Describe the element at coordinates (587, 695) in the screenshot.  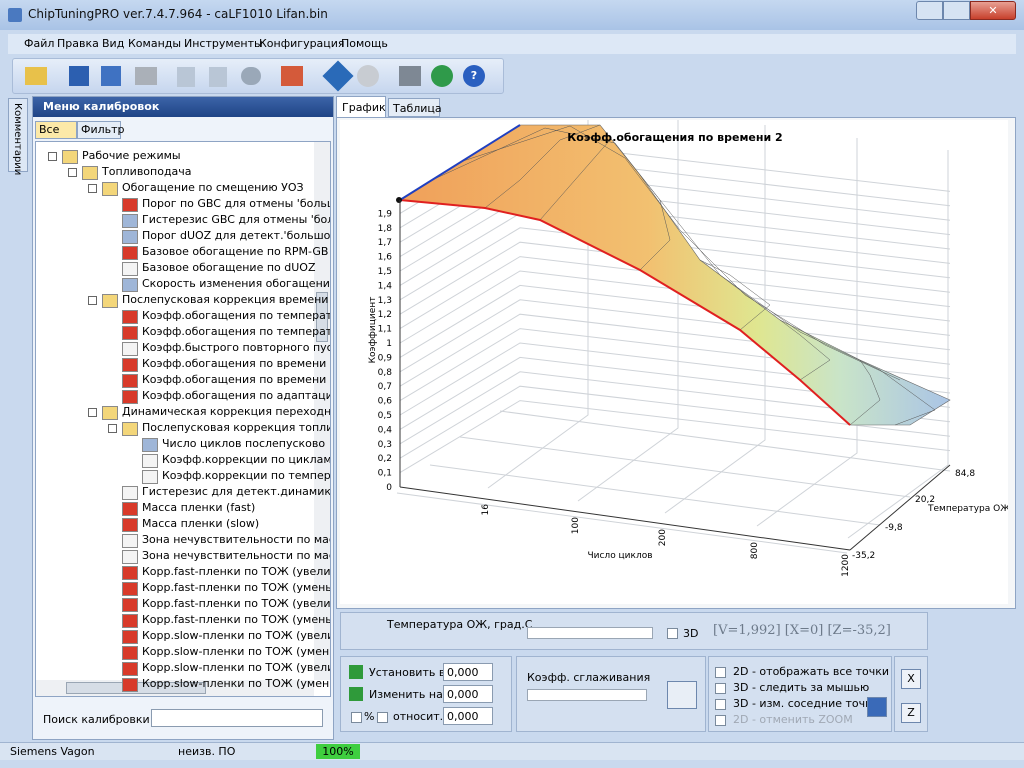
I see `smooth-slider` at that location.